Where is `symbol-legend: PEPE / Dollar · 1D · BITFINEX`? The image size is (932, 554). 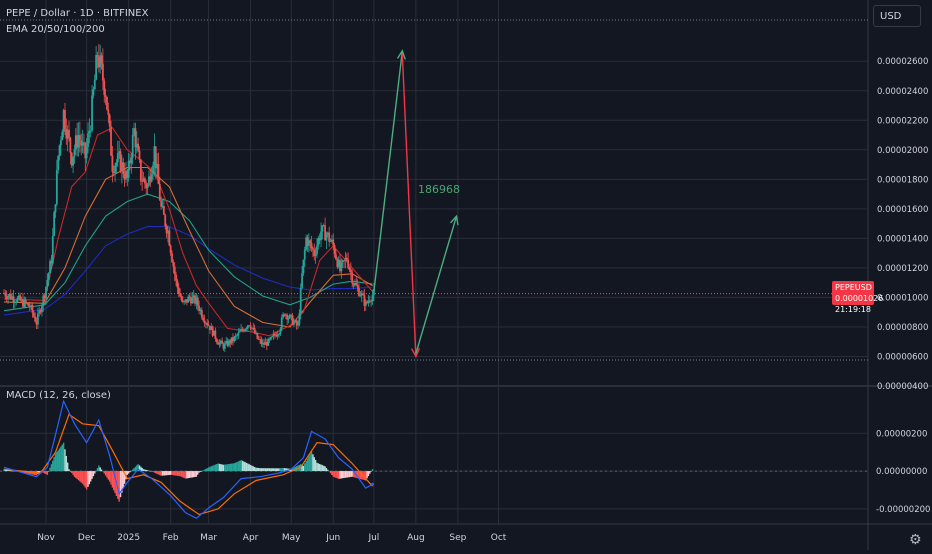 symbol-legend: PEPE / Dollar · 1D · BITFINEX is located at coordinates (77, 13).